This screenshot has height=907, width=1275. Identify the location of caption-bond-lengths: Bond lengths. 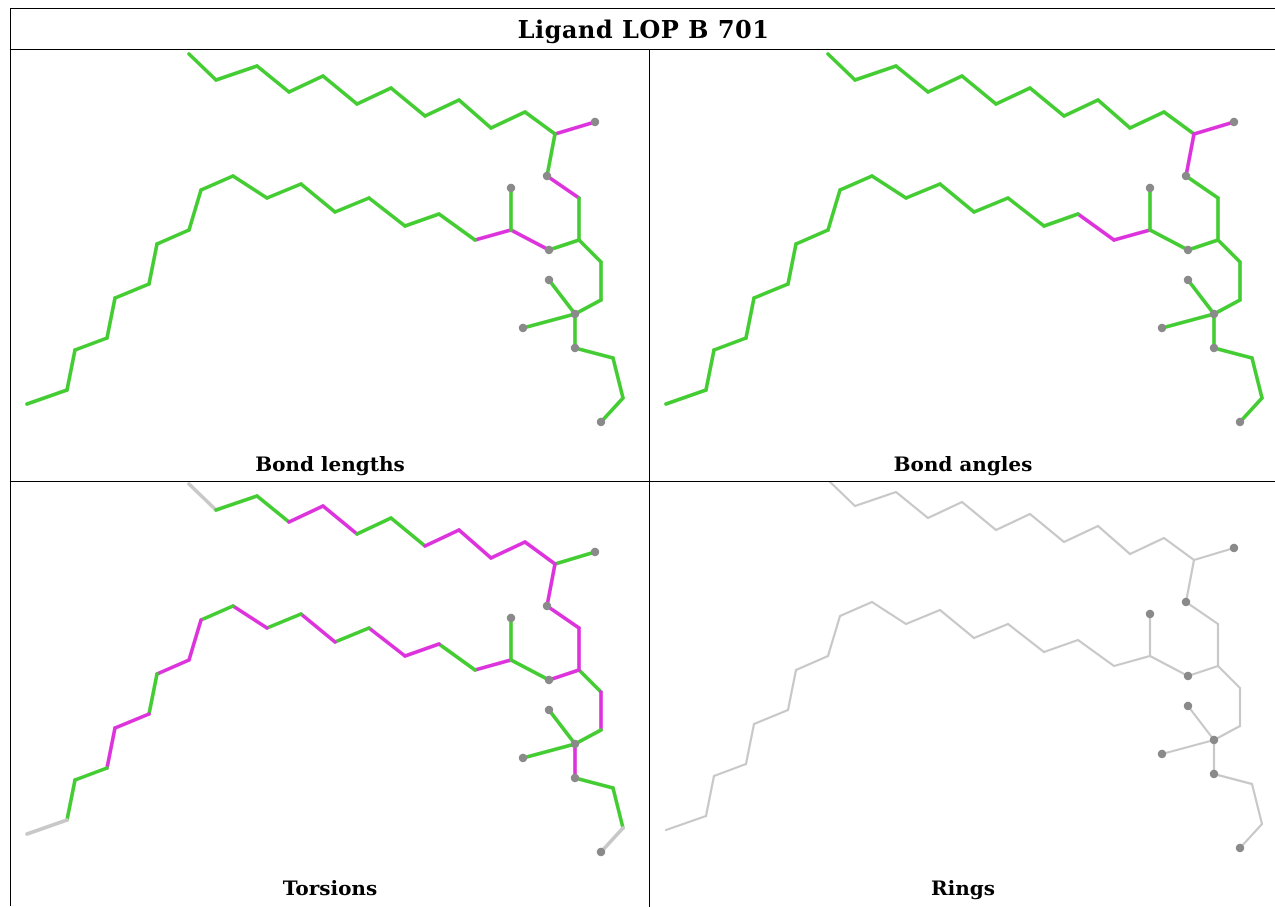
(330, 464).